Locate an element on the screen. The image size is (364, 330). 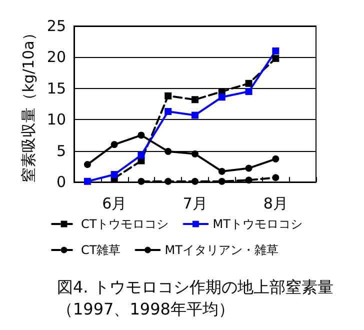
legend-label: MTイタリアン・雑草 is located at coordinates (221, 250).